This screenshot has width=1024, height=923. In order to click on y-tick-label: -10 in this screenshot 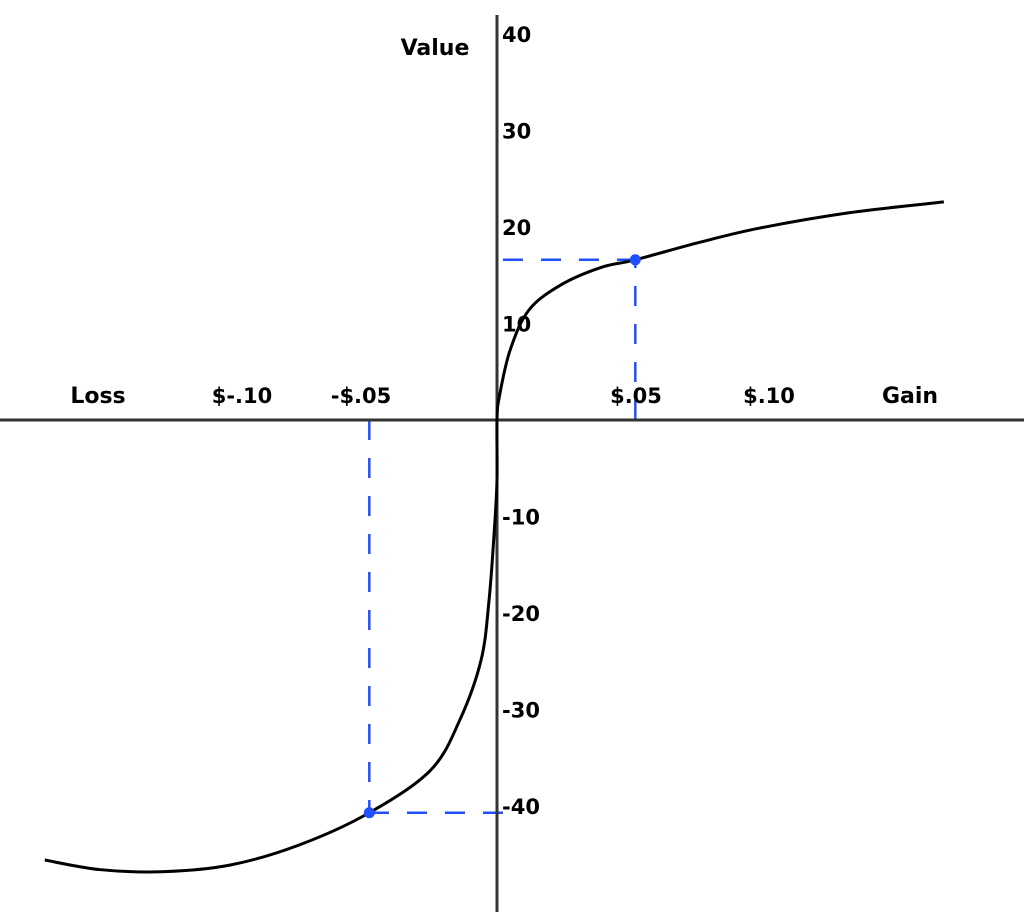, I will do `click(521, 518)`.